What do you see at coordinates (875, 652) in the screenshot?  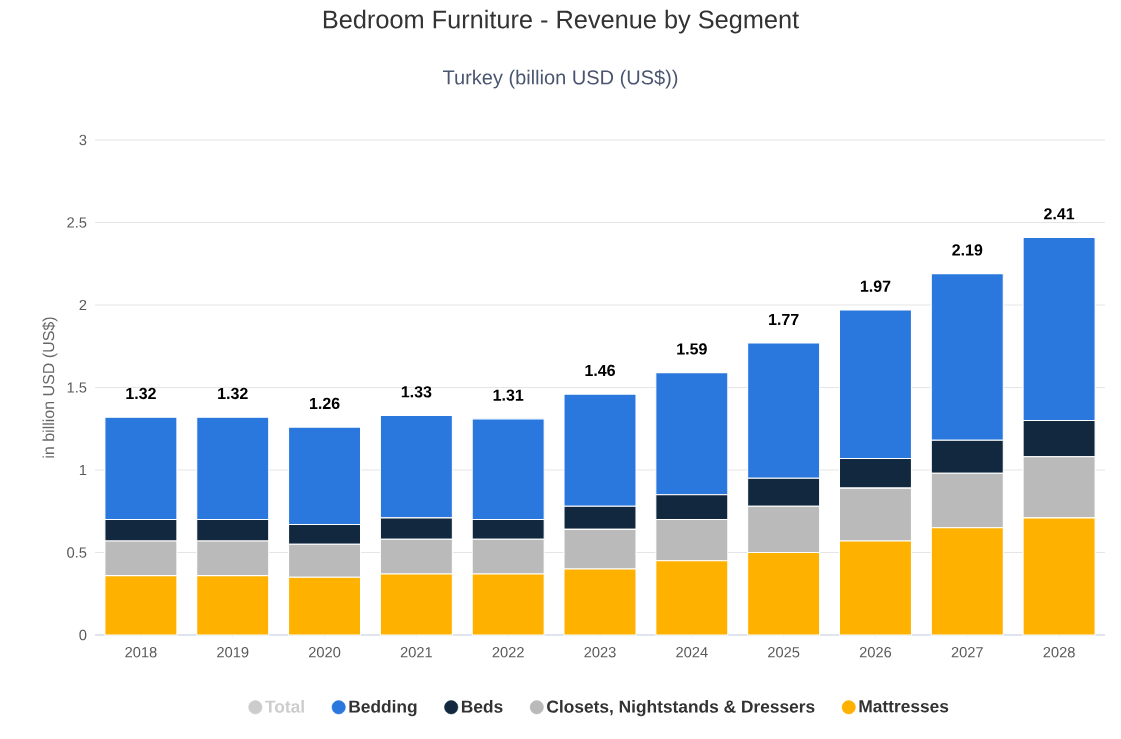 I see `x-tick-label: 2026` at bounding box center [875, 652].